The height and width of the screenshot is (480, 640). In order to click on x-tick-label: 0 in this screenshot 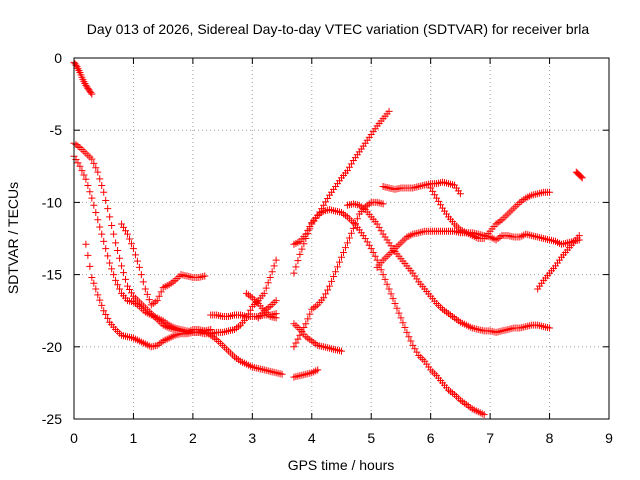, I will do `click(74, 438)`.